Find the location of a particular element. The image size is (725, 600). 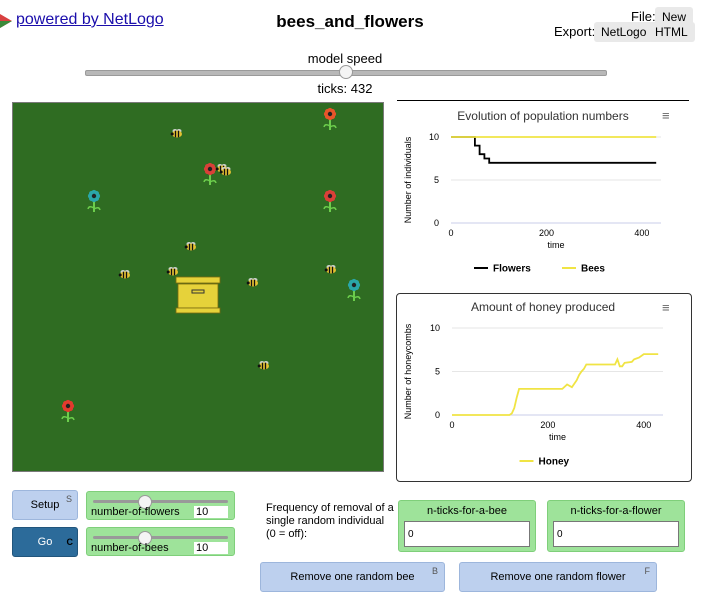

input-label: n-ticks-for-a-flower is located at coordinates (616, 511).